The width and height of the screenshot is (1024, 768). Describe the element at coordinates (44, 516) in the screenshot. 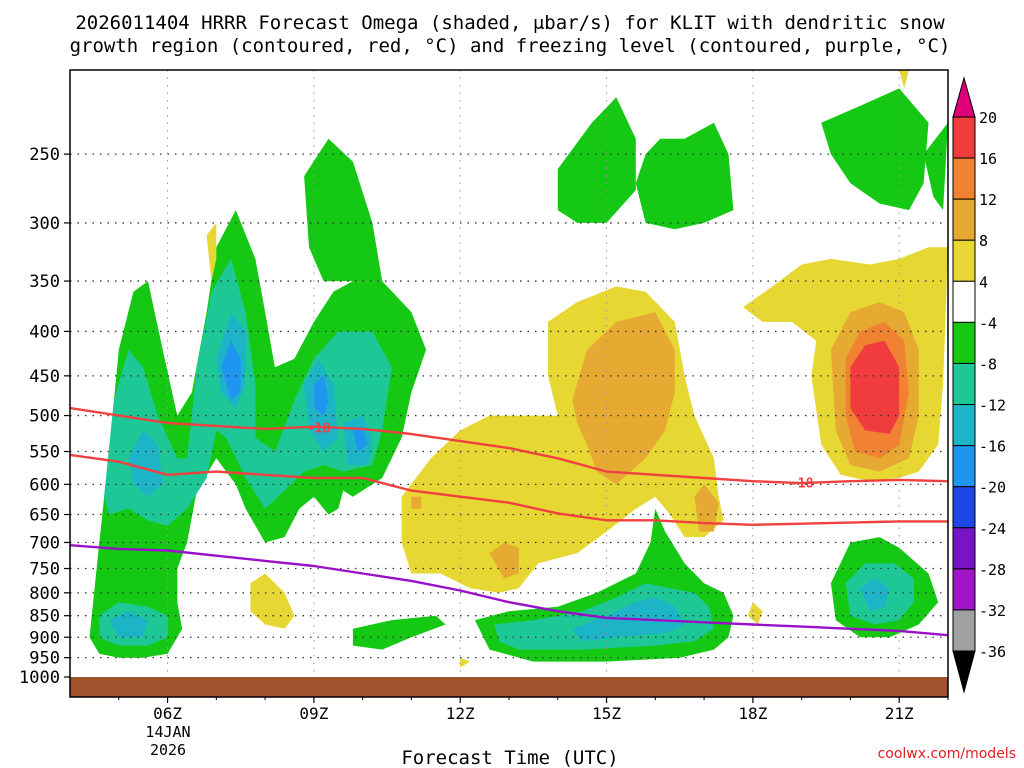

I see `y-tick-label-650: 650` at that location.